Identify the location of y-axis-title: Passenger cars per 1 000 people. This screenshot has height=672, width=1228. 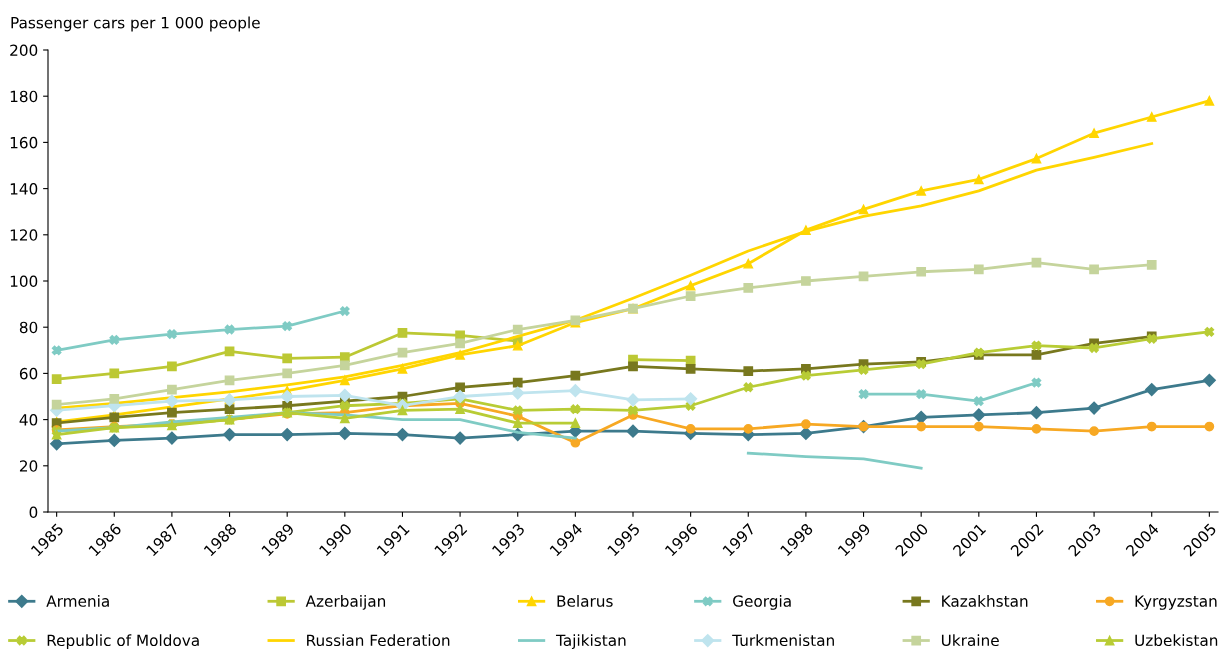
(135, 24).